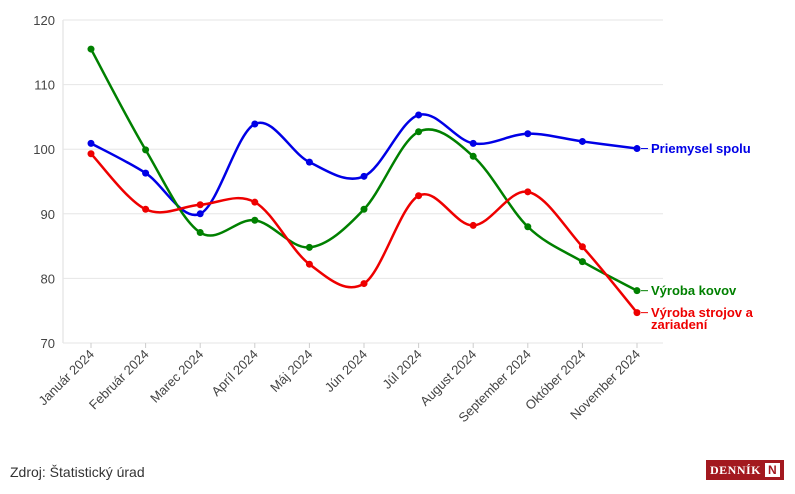 This screenshot has width=795, height=494. I want to click on x-tick-label: Jún 2024, so click(346, 371).